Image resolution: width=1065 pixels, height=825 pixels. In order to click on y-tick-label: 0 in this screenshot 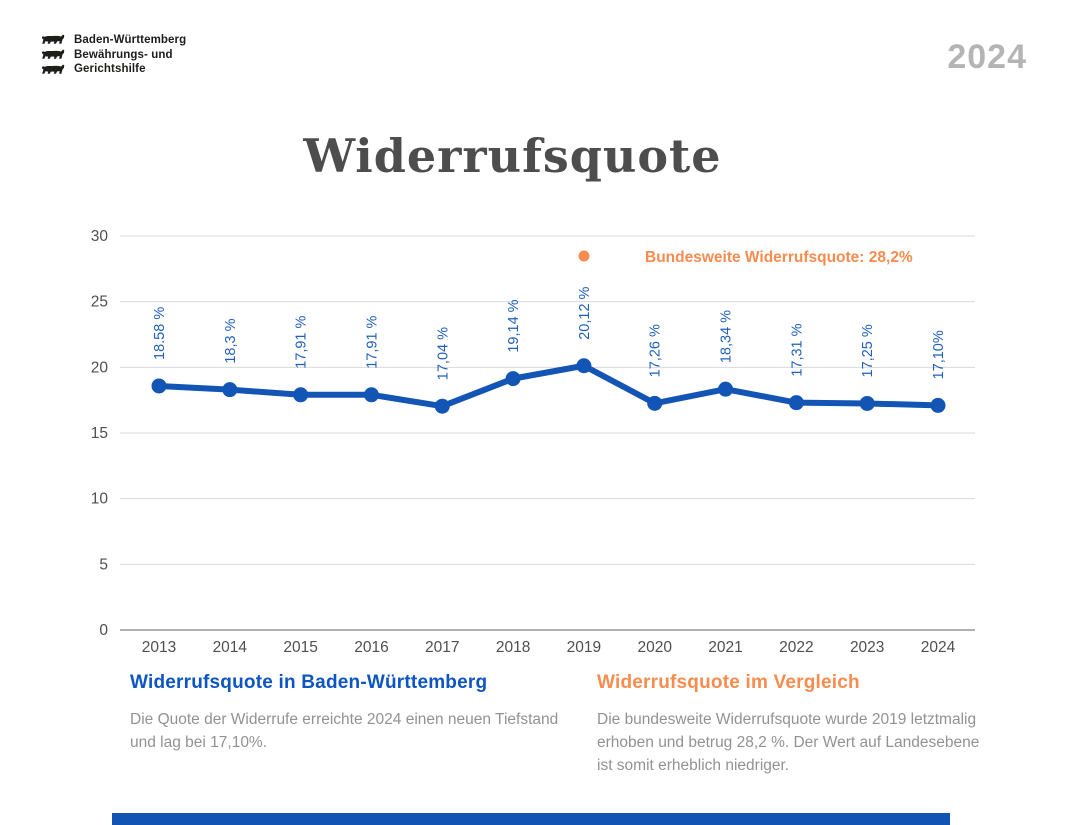, I will do `click(103, 630)`.